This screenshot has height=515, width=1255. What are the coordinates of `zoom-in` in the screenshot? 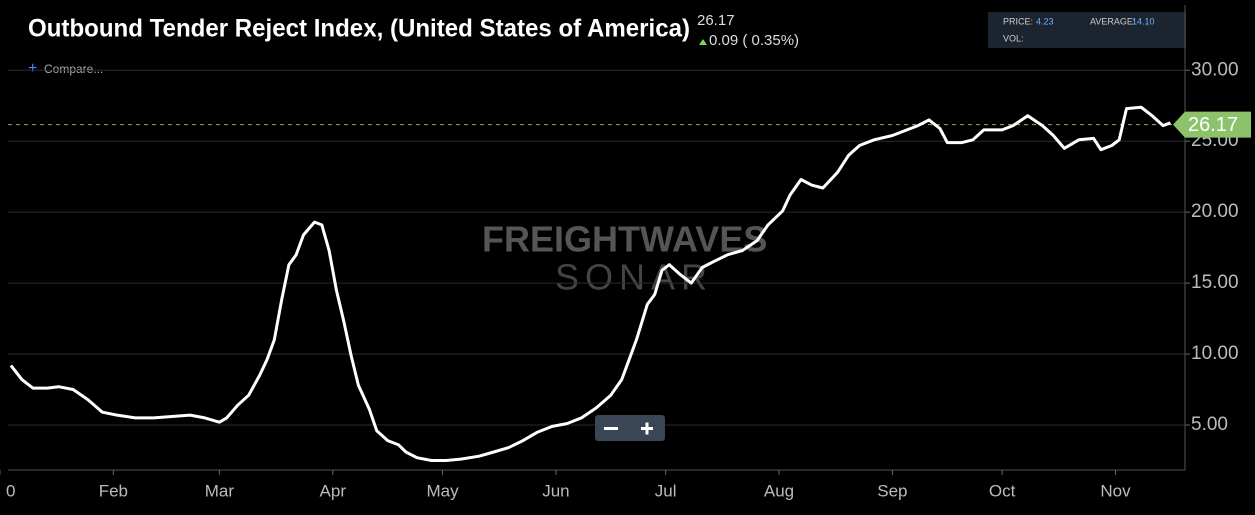 It's located at (647, 428).